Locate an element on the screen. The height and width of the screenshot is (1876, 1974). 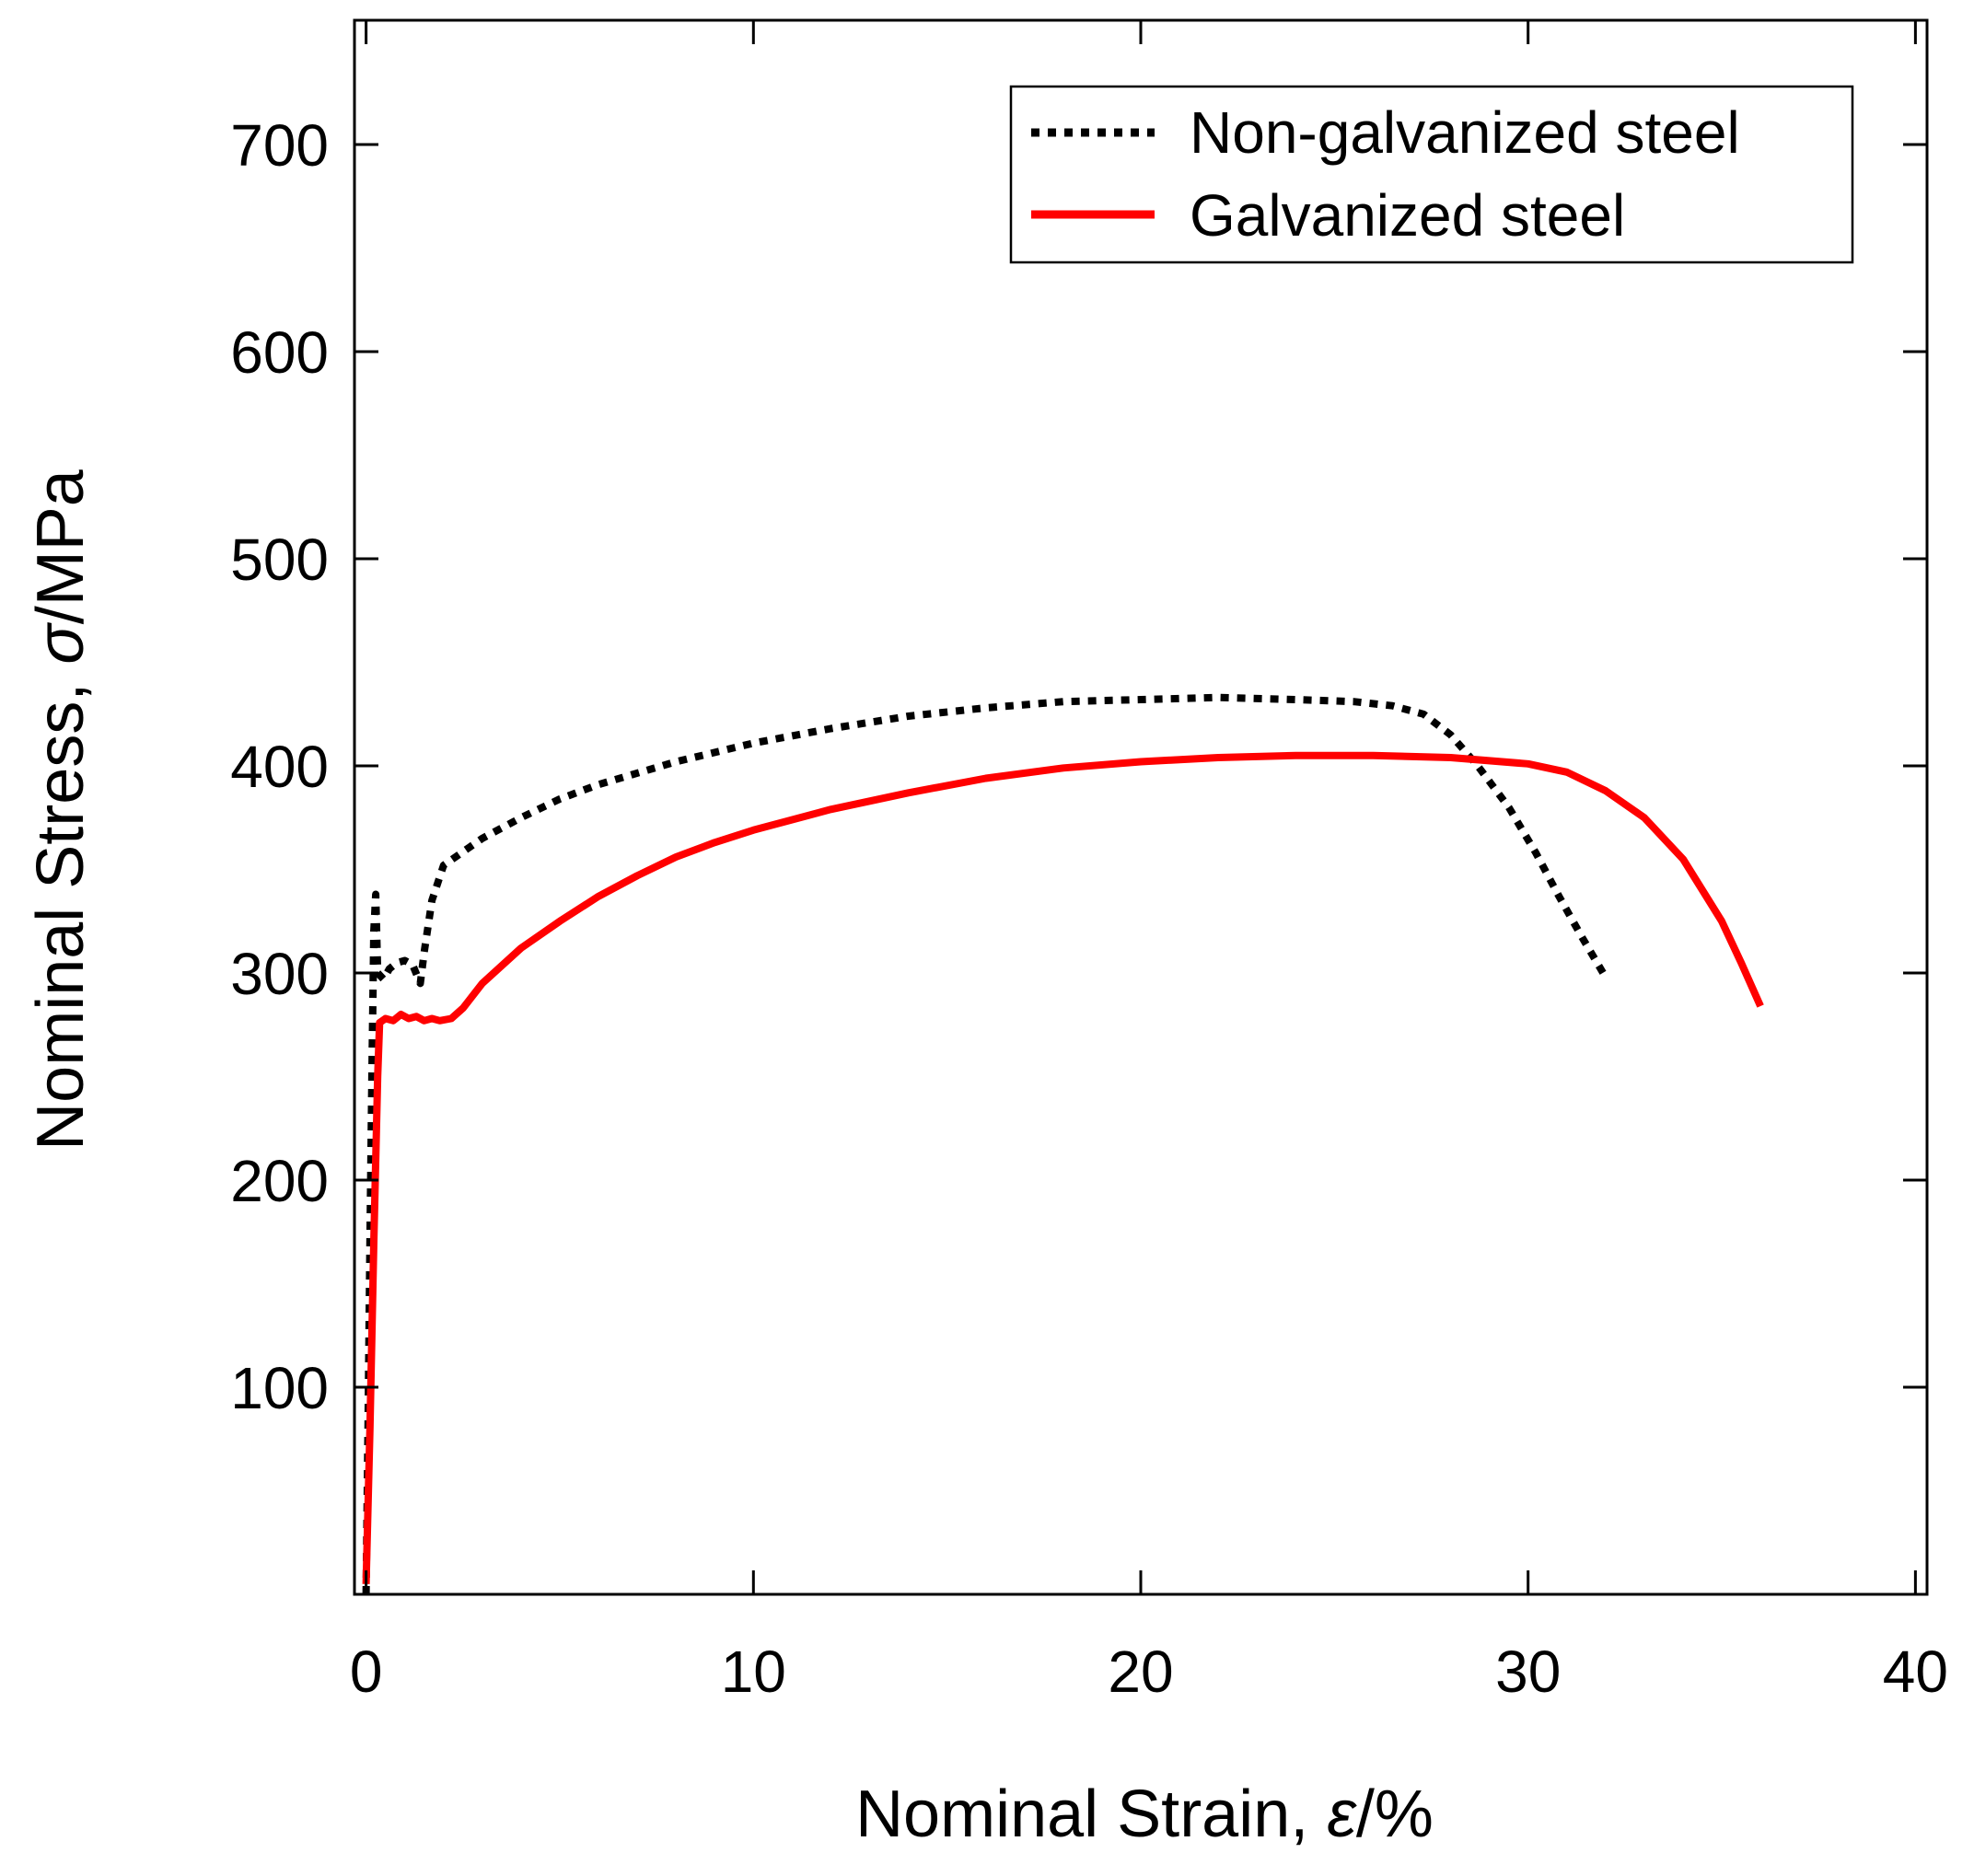
x-tick-label: 20 is located at coordinates (1141, 1672).